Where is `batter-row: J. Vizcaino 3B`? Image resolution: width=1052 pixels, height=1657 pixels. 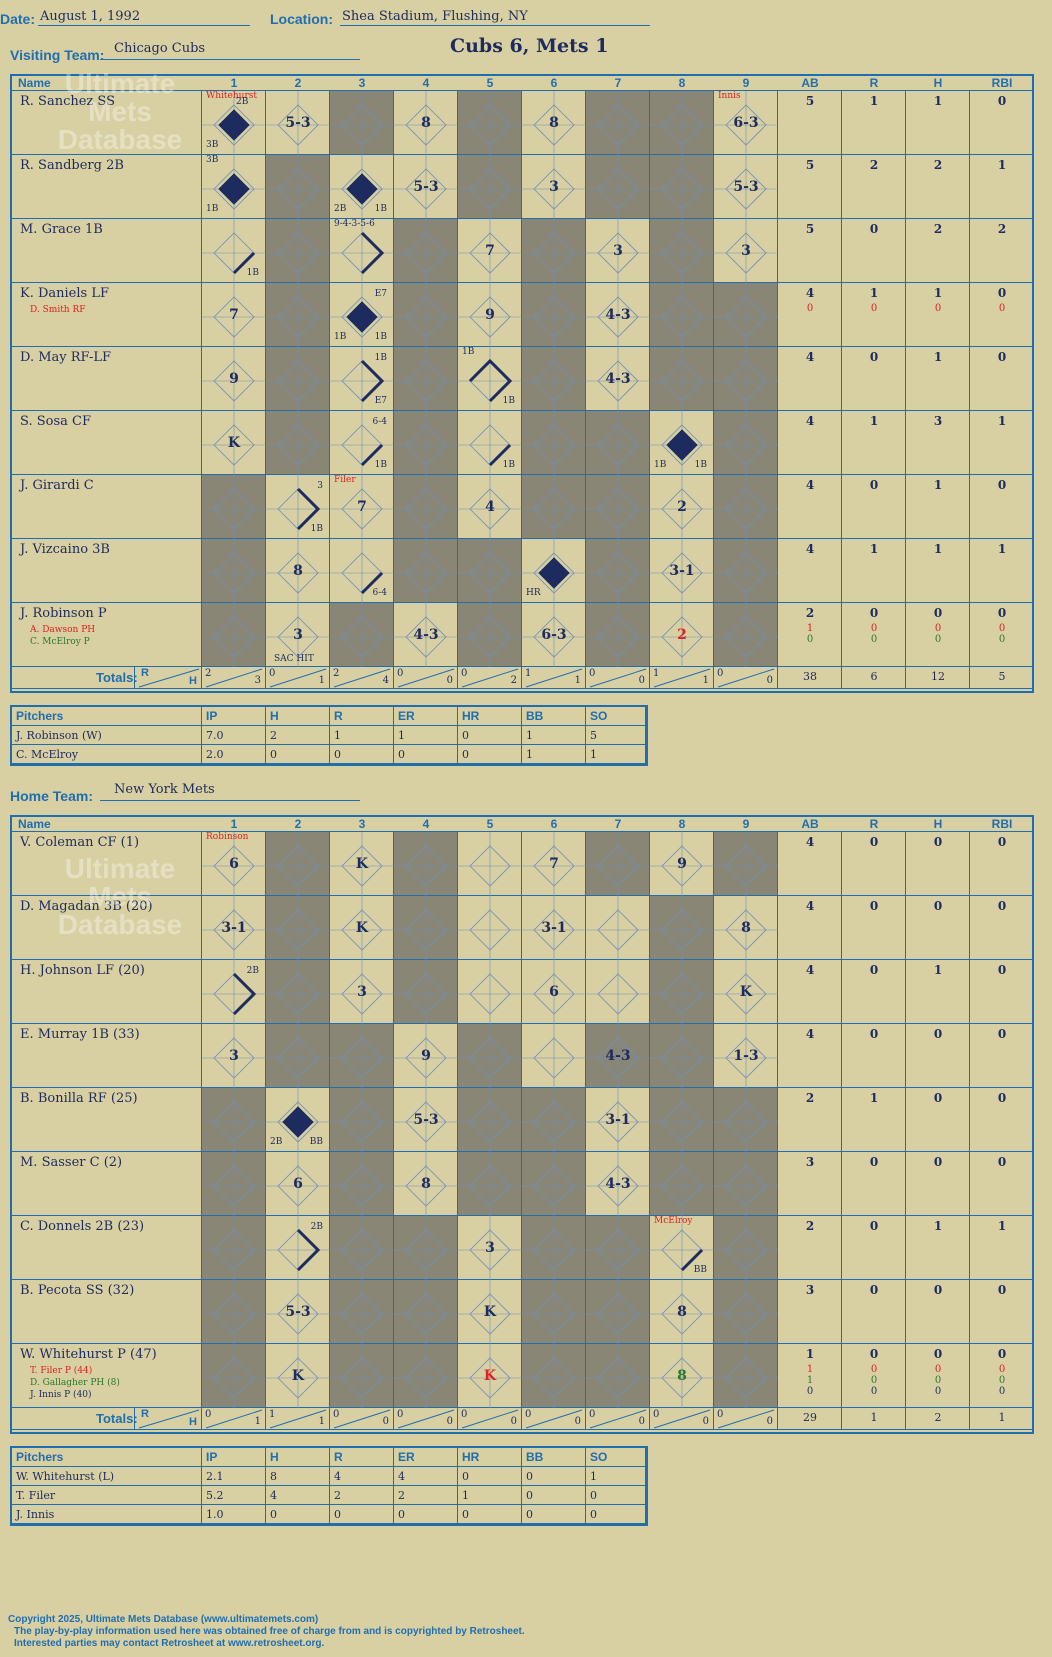 batter-row: J. Vizcaino 3B is located at coordinates (107, 571).